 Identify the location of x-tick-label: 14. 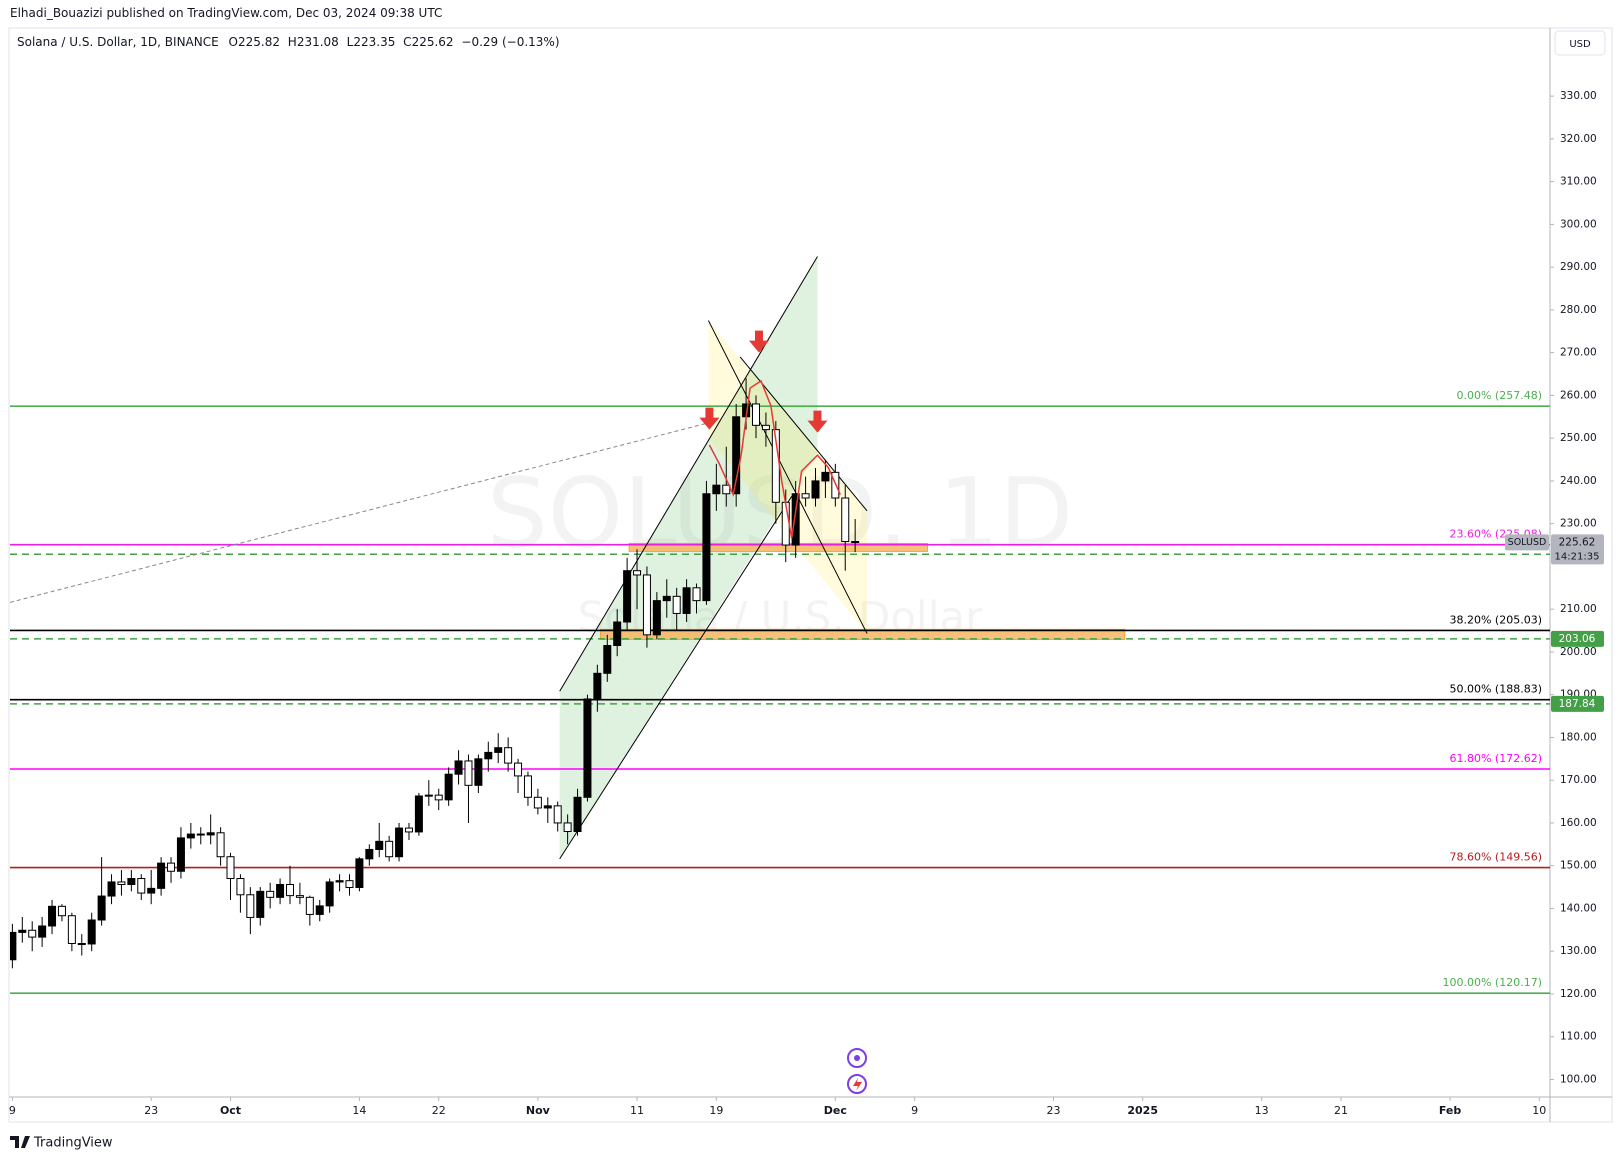
(359, 1110).